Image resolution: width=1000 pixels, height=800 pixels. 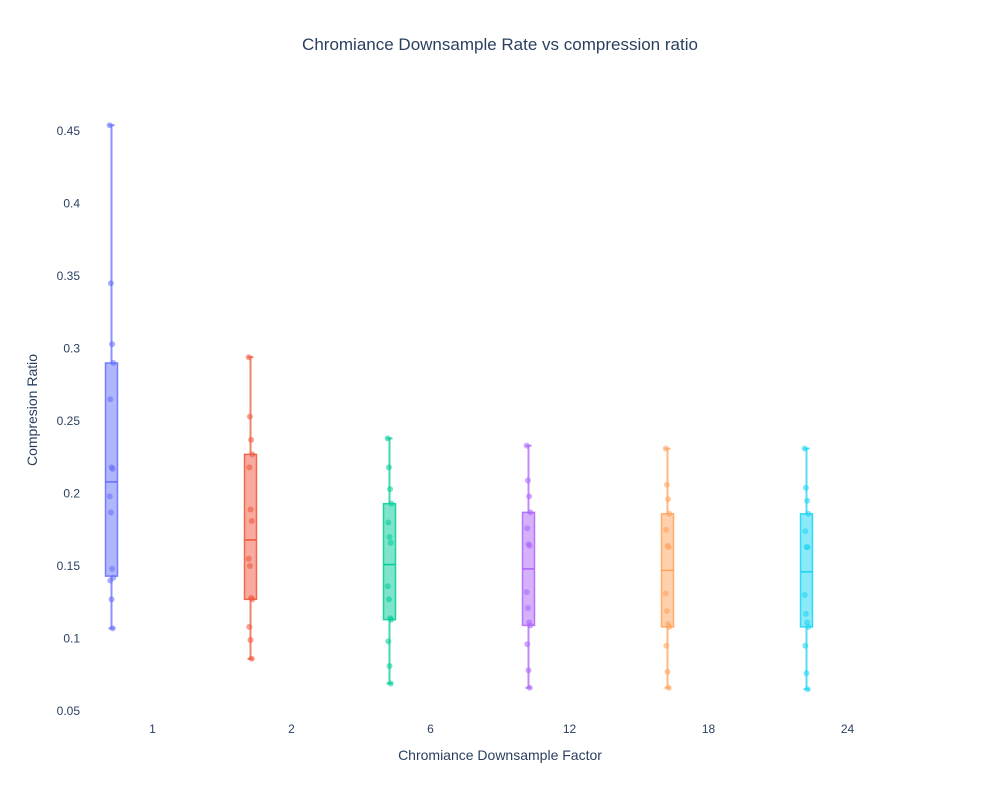 What do you see at coordinates (71, 204) in the screenshot?
I see `y-tick-label: 0.4` at bounding box center [71, 204].